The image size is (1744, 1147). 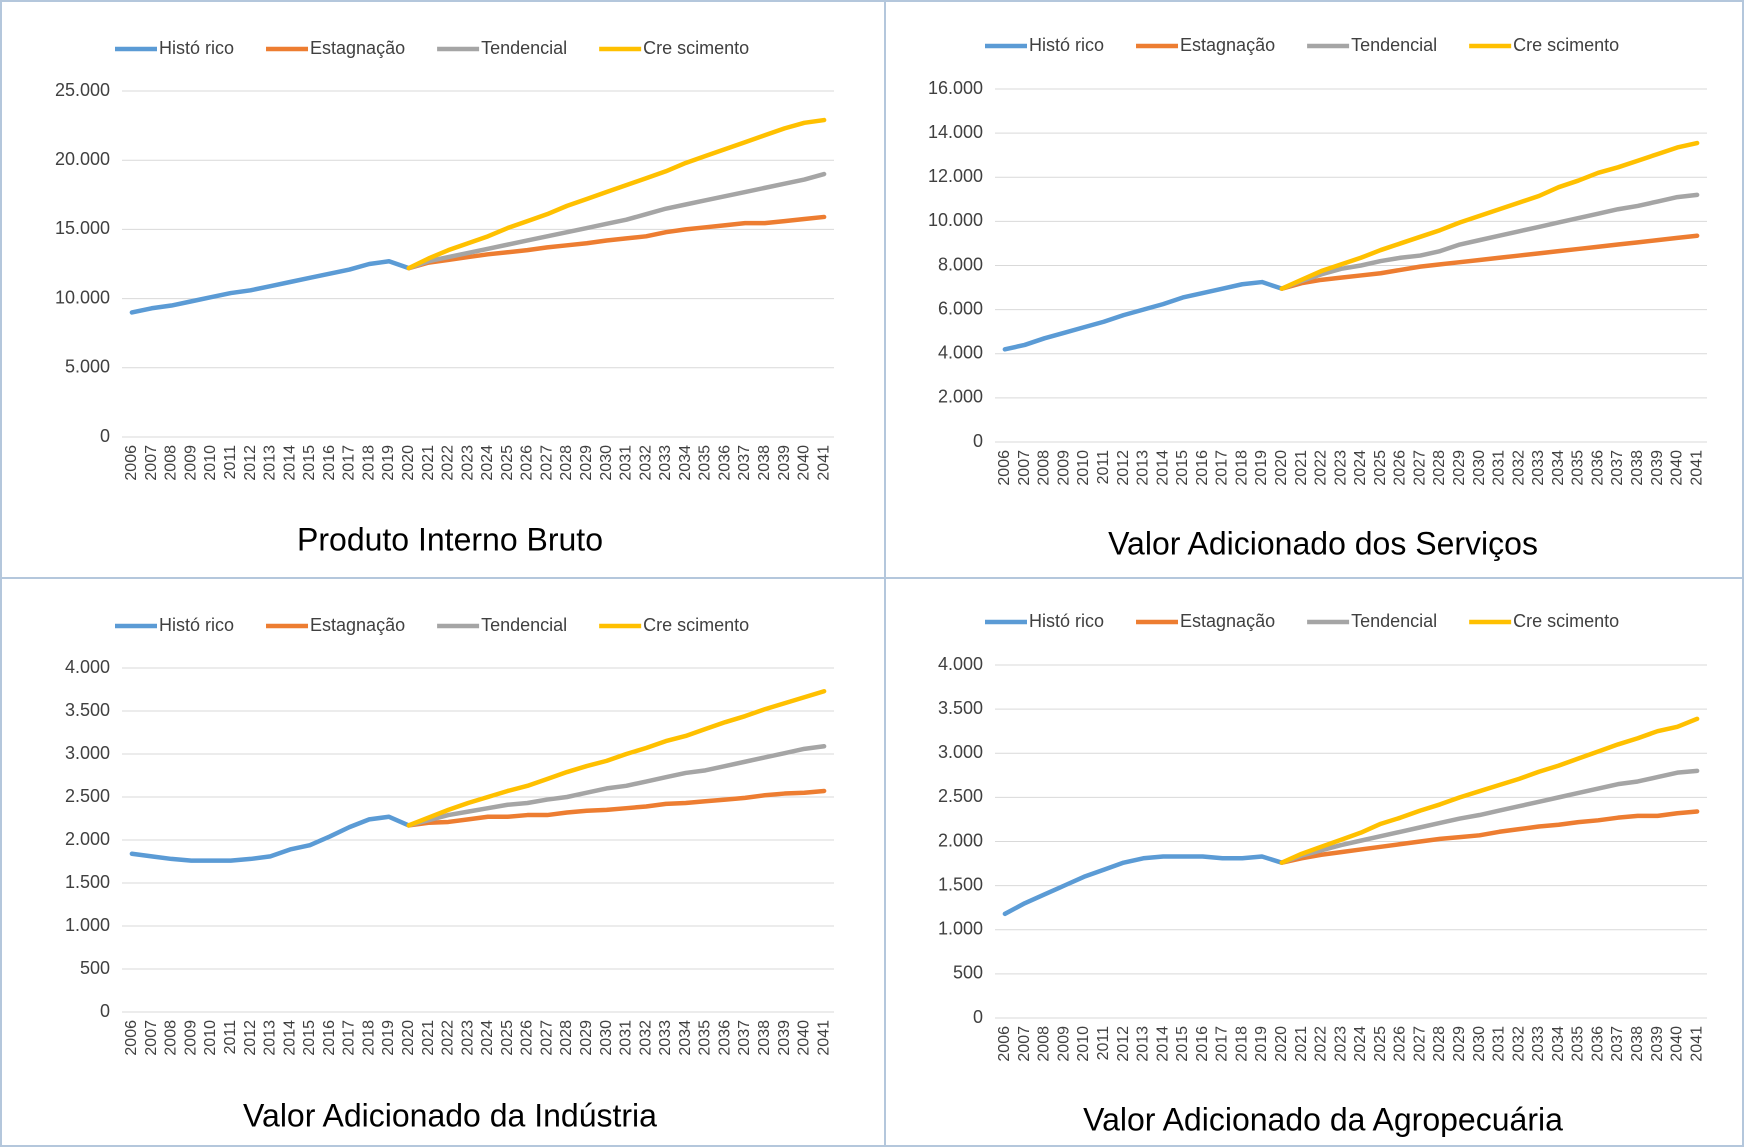 What do you see at coordinates (1380, 1044) in the screenshot?
I see `x-tick-label: 2025` at bounding box center [1380, 1044].